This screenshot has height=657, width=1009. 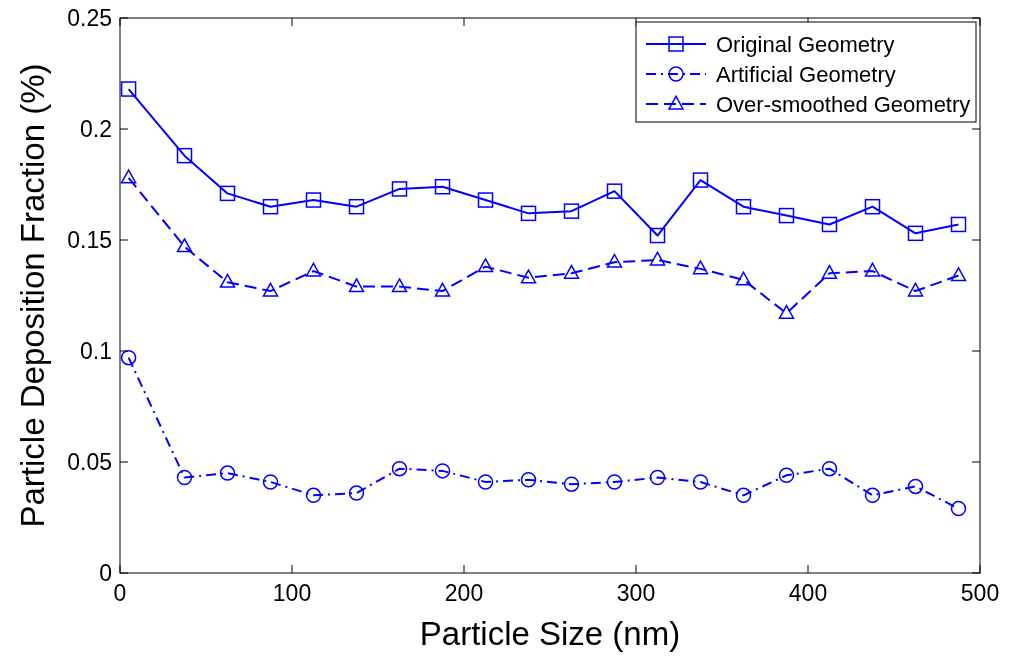 I want to click on y-tick-label: 0.25, so click(x=89, y=18).